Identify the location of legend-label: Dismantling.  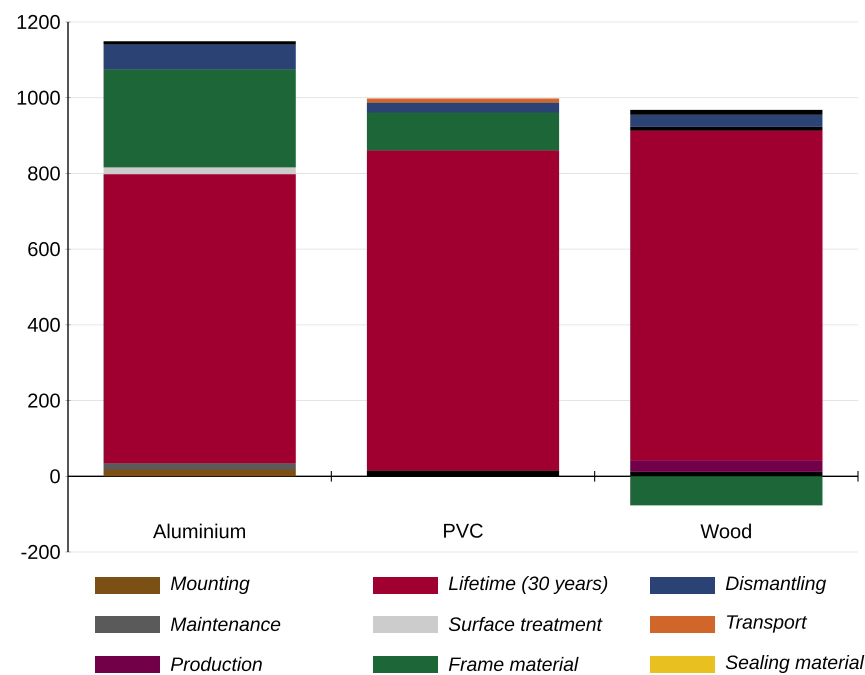
(776, 585).